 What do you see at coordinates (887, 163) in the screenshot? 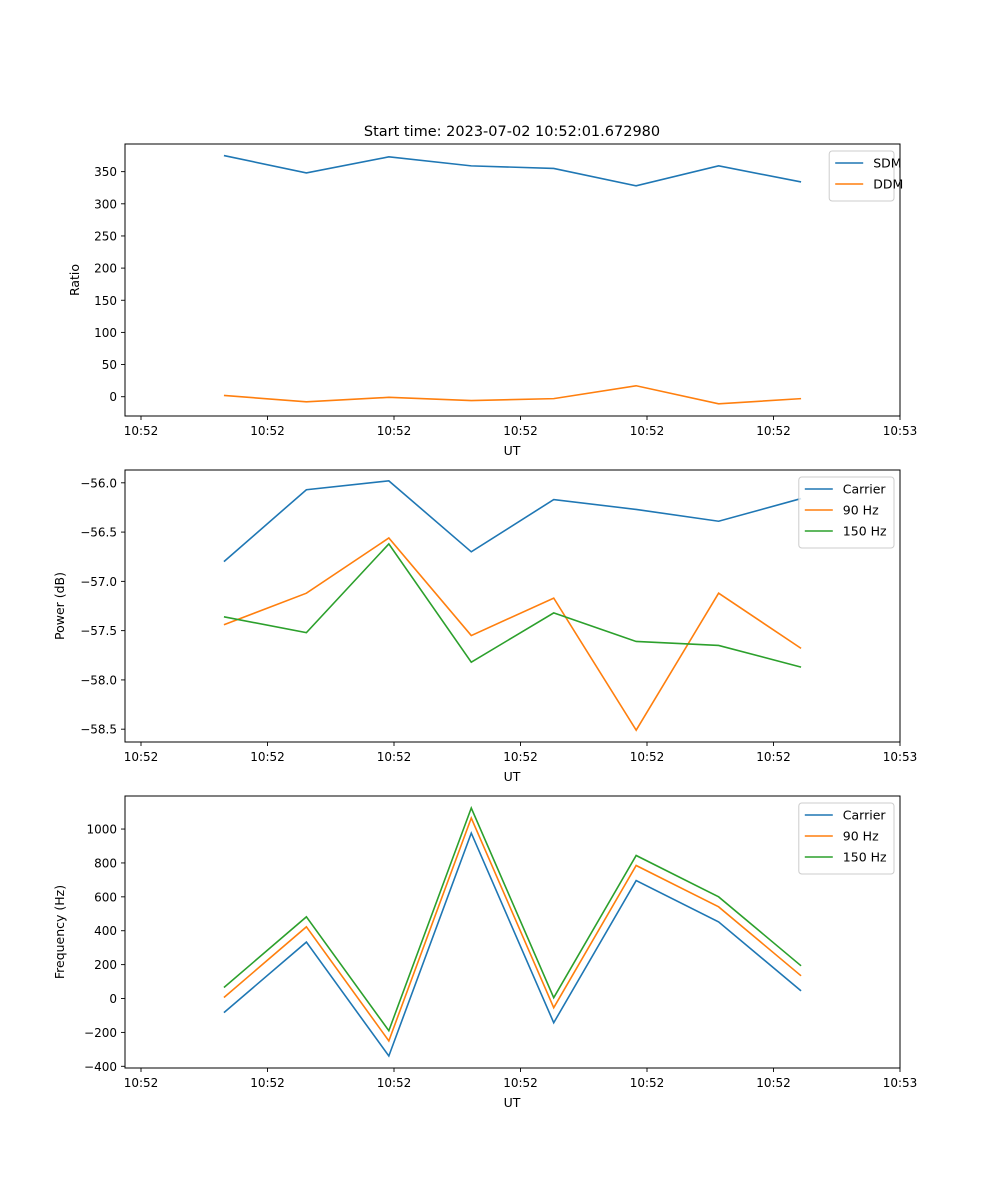
I see `legend-label-sdm: SDM` at bounding box center [887, 163].